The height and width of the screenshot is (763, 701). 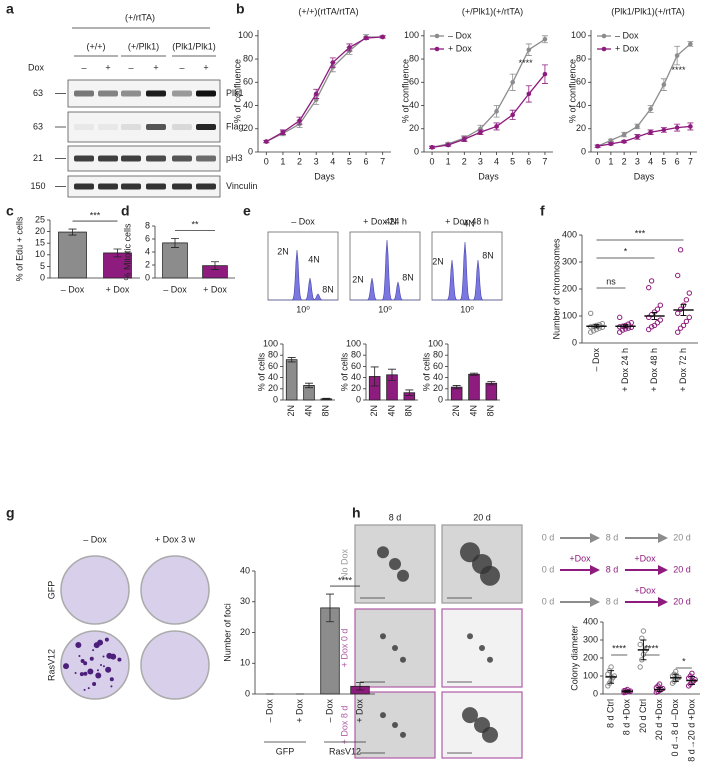 What do you see at coordinates (611, 281) in the screenshot?
I see `comparison-label: ns` at bounding box center [611, 281].